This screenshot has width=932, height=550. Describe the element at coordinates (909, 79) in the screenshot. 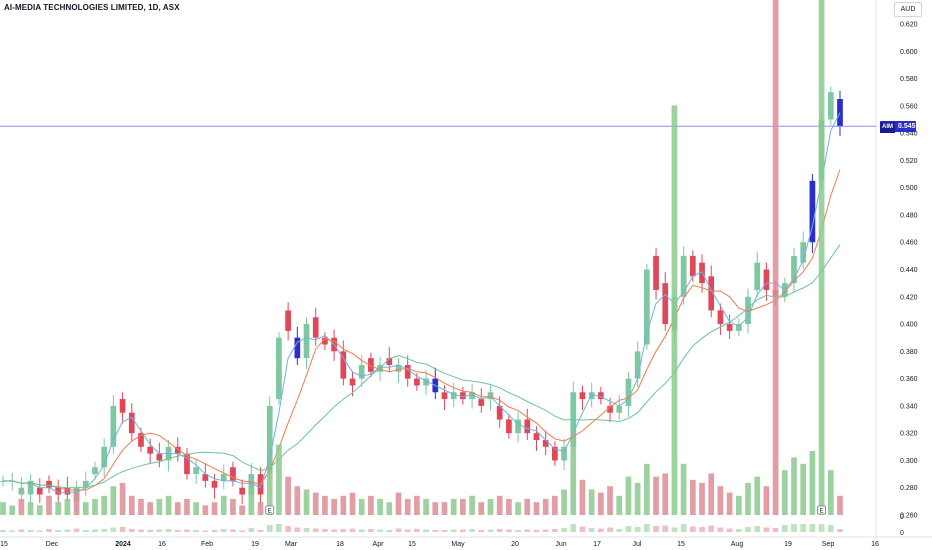

I see `price-tick-label: 0.580` at that location.